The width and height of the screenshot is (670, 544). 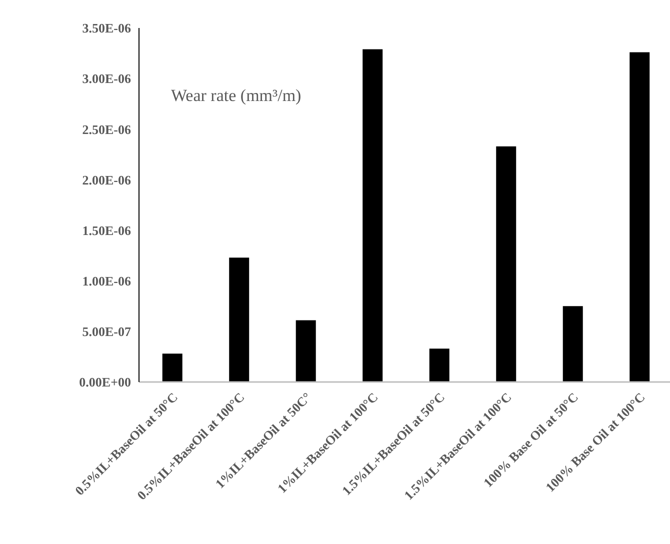 What do you see at coordinates (107, 280) in the screenshot?
I see `y-tick-label: 1.00E-06` at bounding box center [107, 280].